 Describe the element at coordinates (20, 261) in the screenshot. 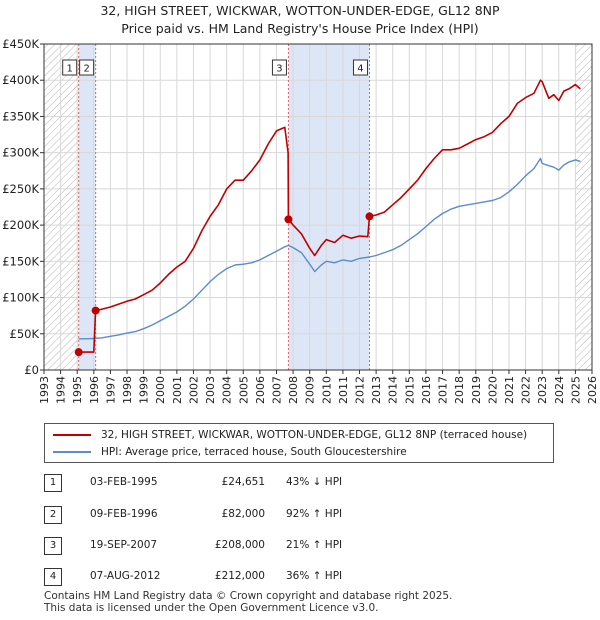

I see `y-tick-label: £150K` at that location.